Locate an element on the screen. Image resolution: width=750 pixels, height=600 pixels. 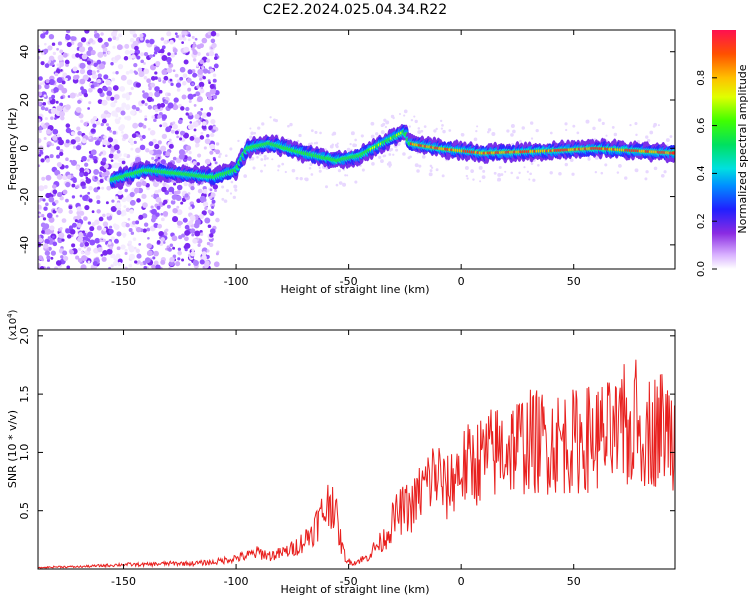
spectrogram-x-label: Height of straight line (km) is located at coordinates (354, 289).